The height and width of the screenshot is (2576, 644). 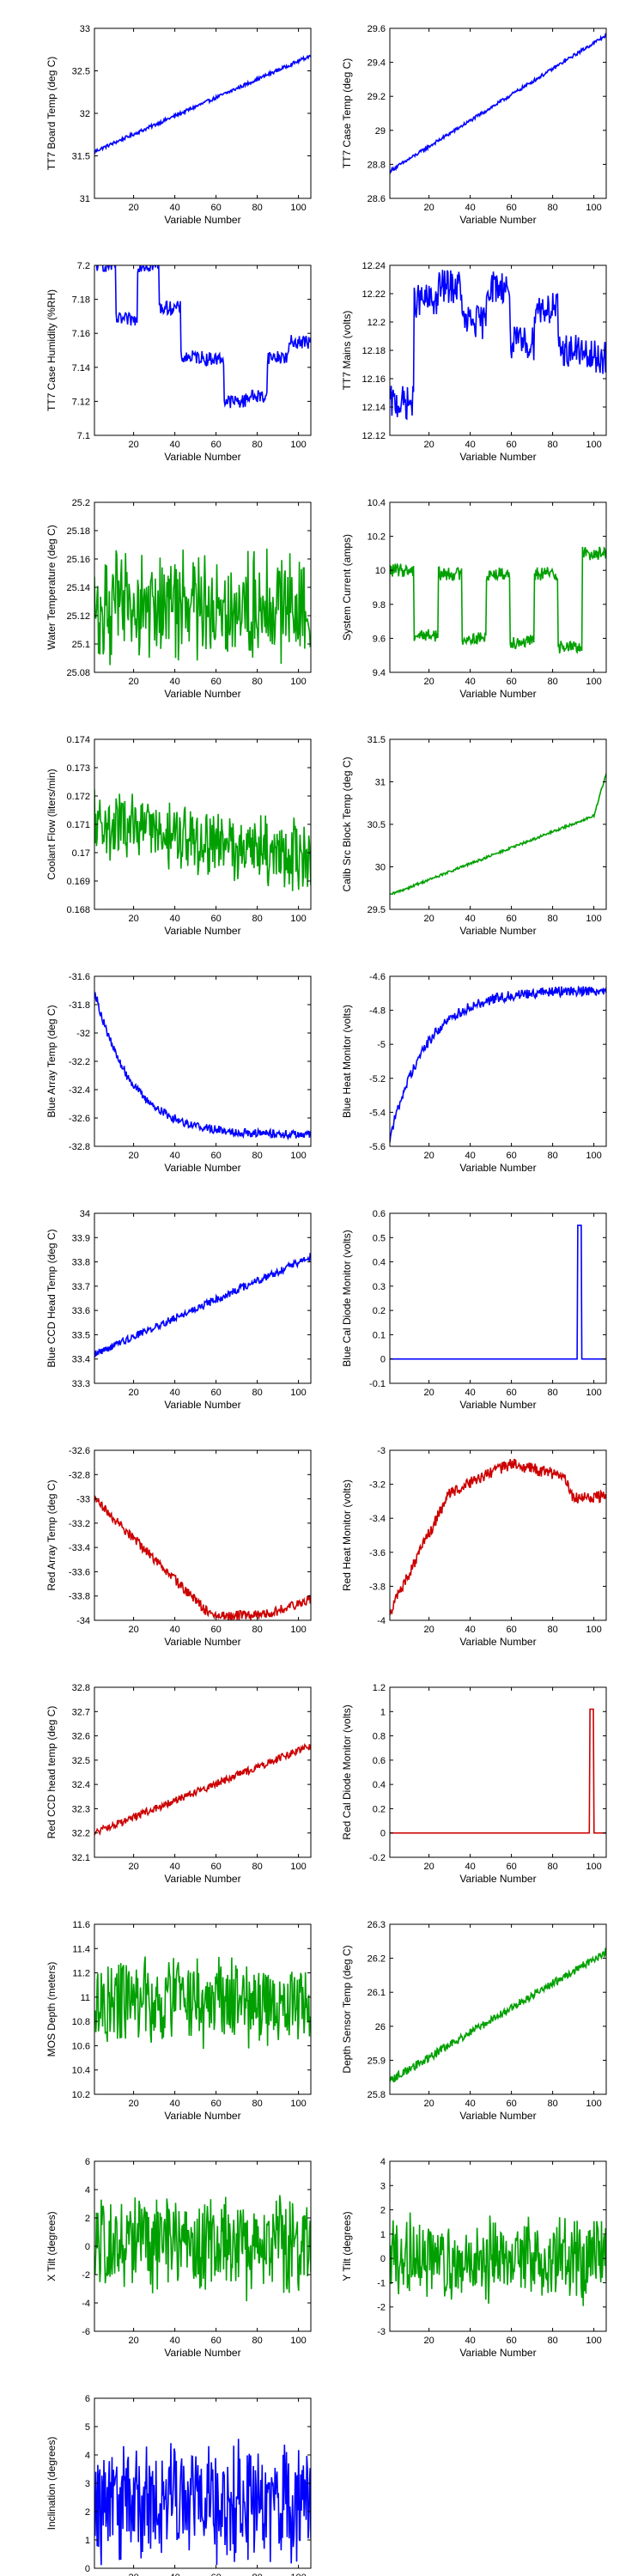 I want to click on y-tick-label: -32, so click(x=83, y=1034).